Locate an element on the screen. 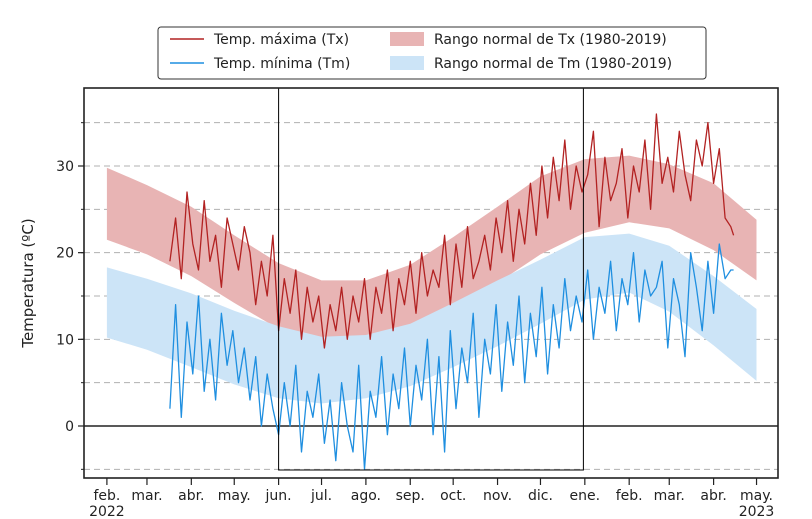 This screenshot has width=812, height=519. x-year-label: 2022 is located at coordinates (107, 511).